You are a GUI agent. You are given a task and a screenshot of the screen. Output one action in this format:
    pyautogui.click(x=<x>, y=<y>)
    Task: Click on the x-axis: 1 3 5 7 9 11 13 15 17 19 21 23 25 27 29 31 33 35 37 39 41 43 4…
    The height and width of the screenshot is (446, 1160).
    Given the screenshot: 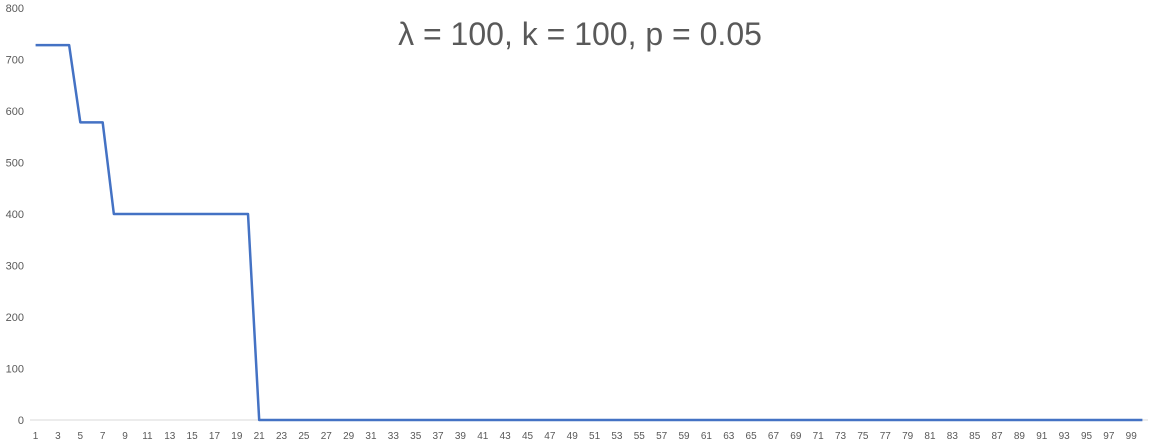 What is the action you would take?
    pyautogui.click(x=585, y=436)
    